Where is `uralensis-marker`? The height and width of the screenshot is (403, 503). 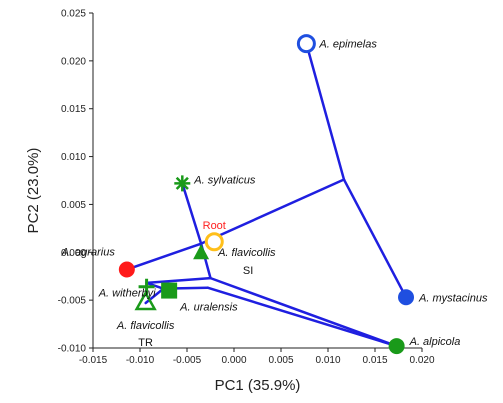 uralensis-marker is located at coordinates (169, 290).